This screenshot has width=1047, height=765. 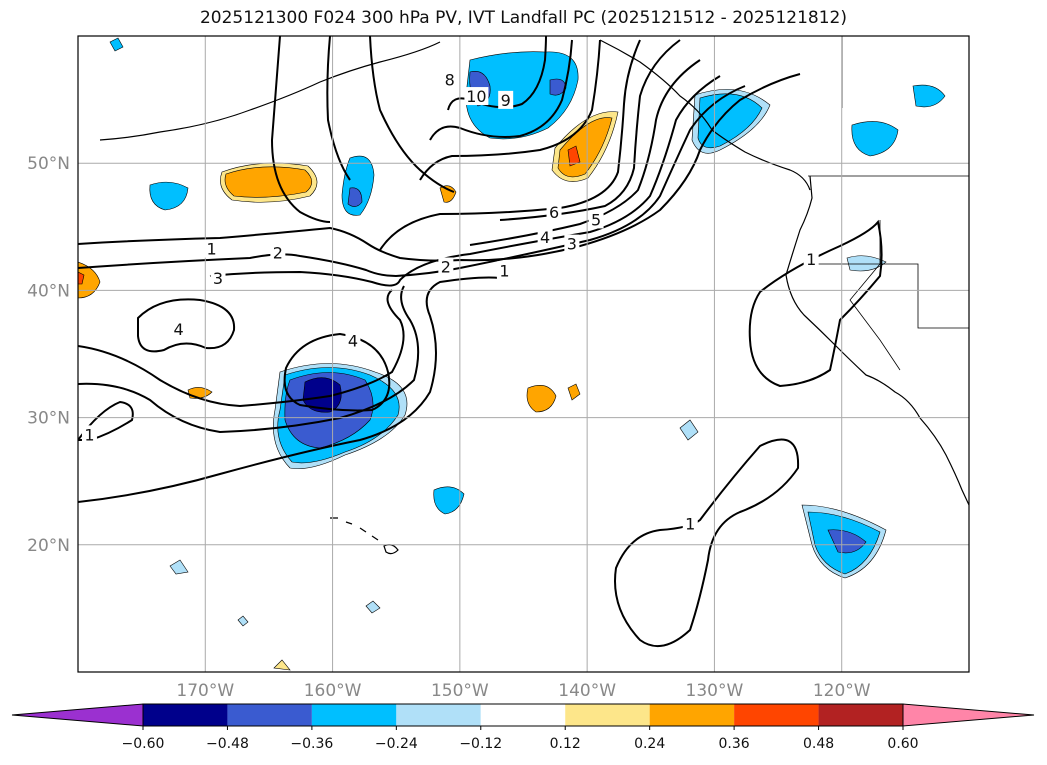 What do you see at coordinates (364, 536) in the screenshot?
I see `coastline-hawaii` at bounding box center [364, 536].